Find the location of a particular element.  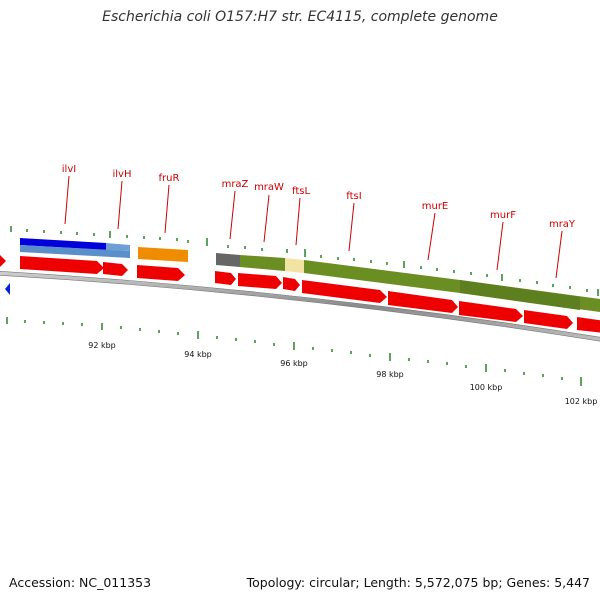

cds-arrow-mraY is located at coordinates (548, 319).